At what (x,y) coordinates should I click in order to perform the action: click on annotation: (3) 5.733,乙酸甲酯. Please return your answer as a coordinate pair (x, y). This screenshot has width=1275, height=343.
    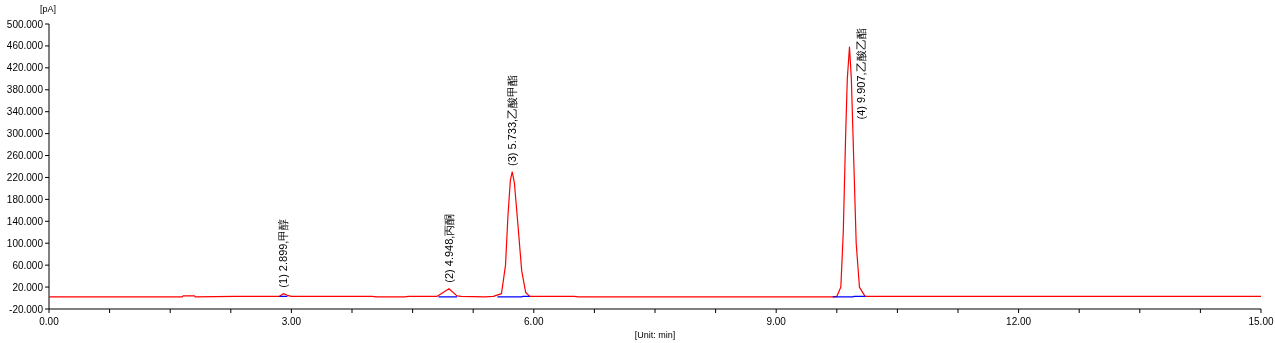
    Looking at the image, I should click on (512, 120).